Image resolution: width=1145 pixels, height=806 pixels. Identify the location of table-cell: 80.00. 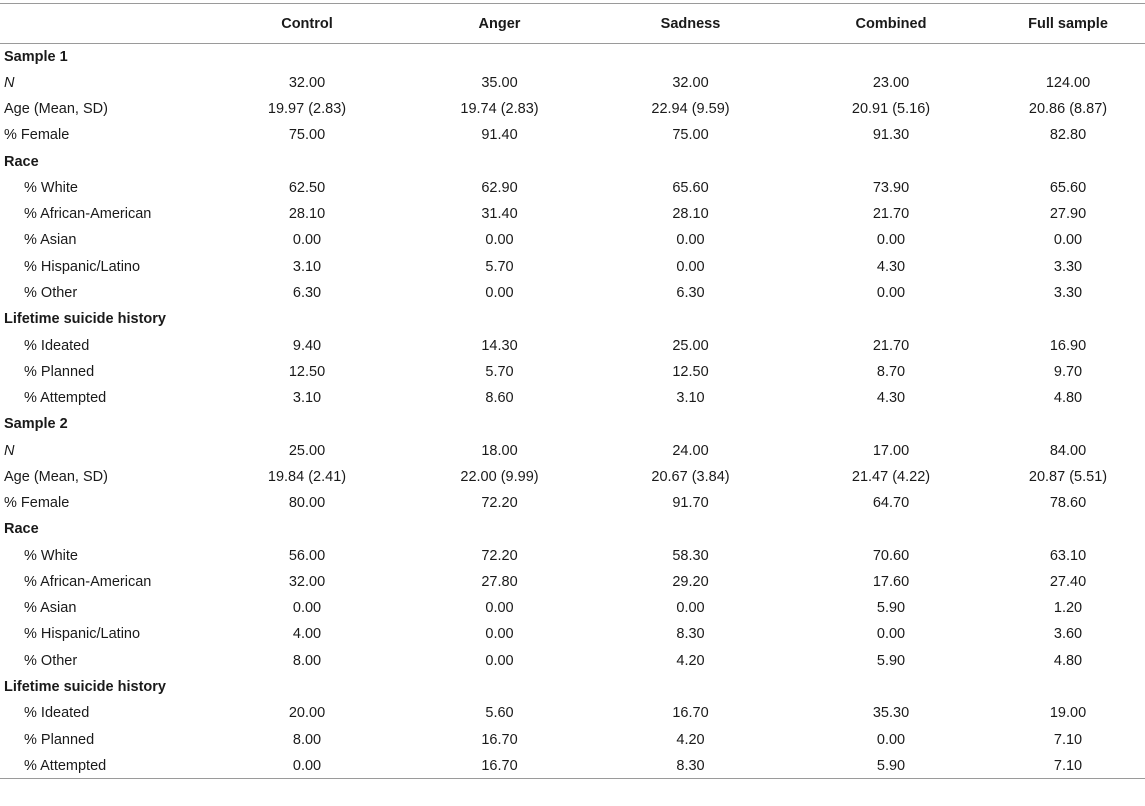
(307, 503).